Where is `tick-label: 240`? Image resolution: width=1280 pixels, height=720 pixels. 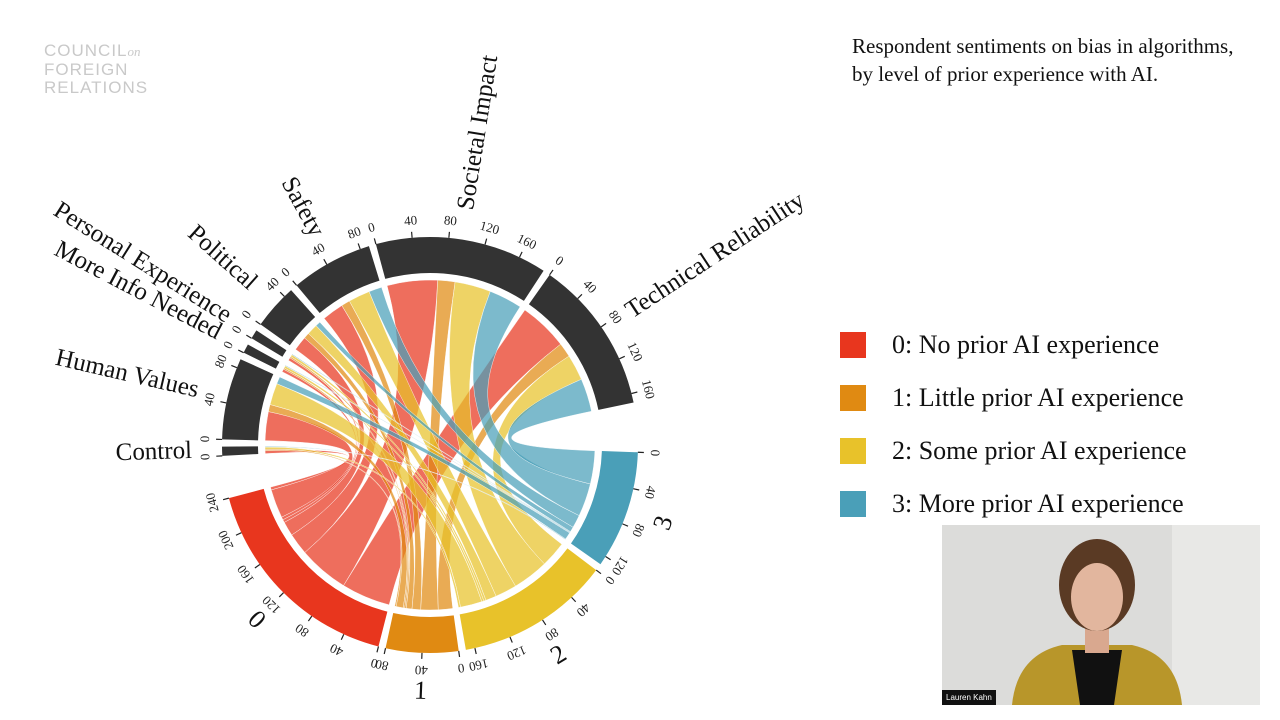
tick-label: 240 is located at coordinates (211, 502).